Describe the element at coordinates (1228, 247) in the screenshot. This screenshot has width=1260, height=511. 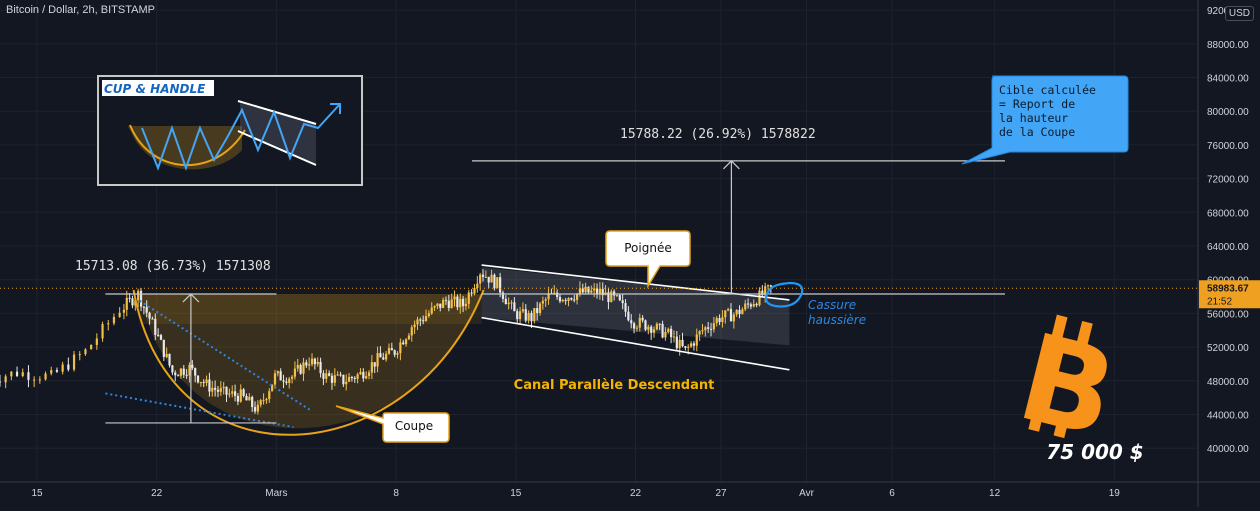
I see `y-tick-label: 64000.00` at that location.